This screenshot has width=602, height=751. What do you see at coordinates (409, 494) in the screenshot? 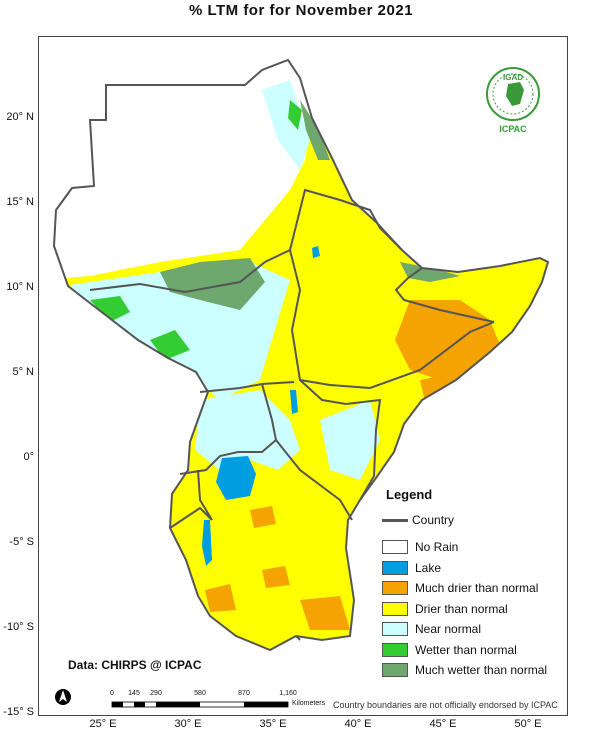
I see `legend-title: Legend` at bounding box center [409, 494].